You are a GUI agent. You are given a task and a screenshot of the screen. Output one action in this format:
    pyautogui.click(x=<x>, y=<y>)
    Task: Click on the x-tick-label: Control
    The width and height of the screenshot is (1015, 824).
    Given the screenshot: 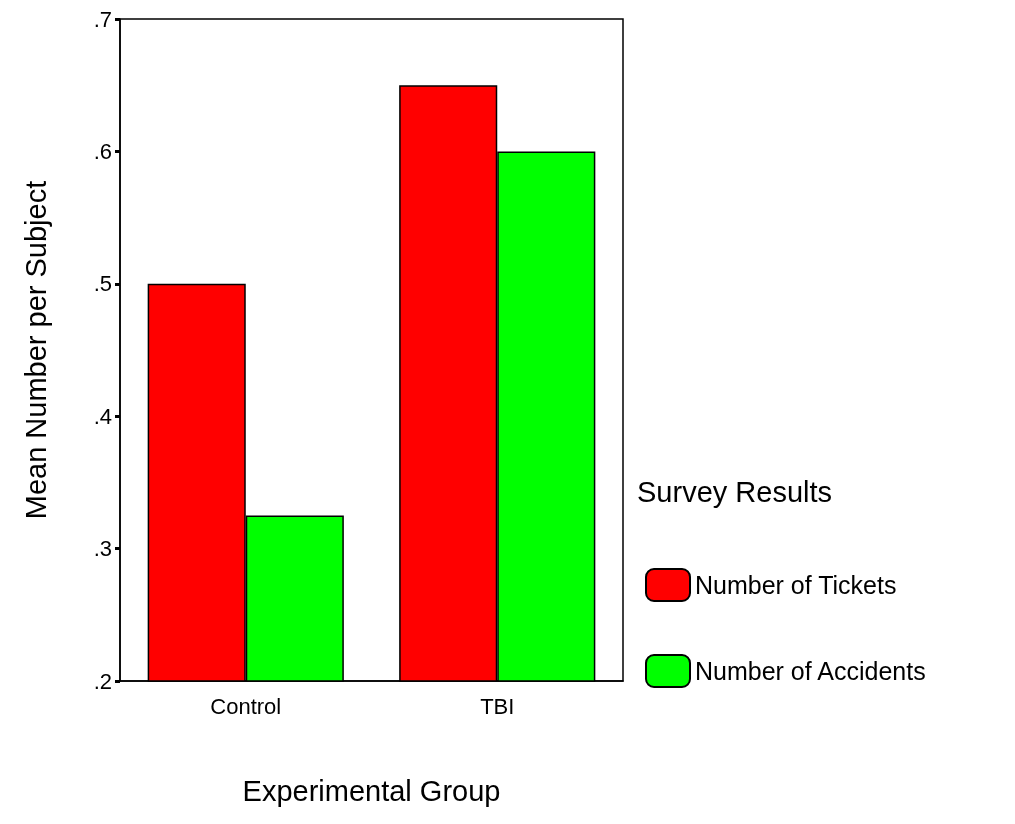 What is the action you would take?
    pyautogui.click(x=246, y=706)
    